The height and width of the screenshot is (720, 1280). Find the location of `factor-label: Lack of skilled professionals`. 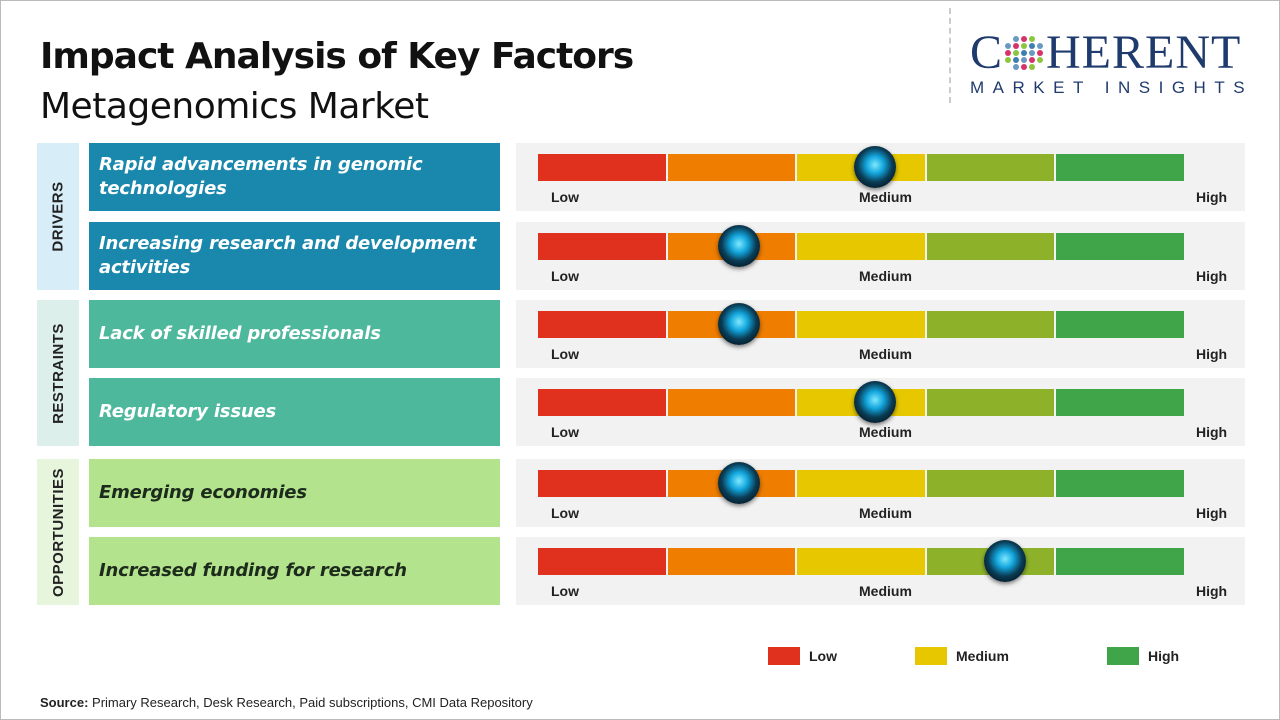

factor-label: Lack of skilled professionals is located at coordinates (294, 334).